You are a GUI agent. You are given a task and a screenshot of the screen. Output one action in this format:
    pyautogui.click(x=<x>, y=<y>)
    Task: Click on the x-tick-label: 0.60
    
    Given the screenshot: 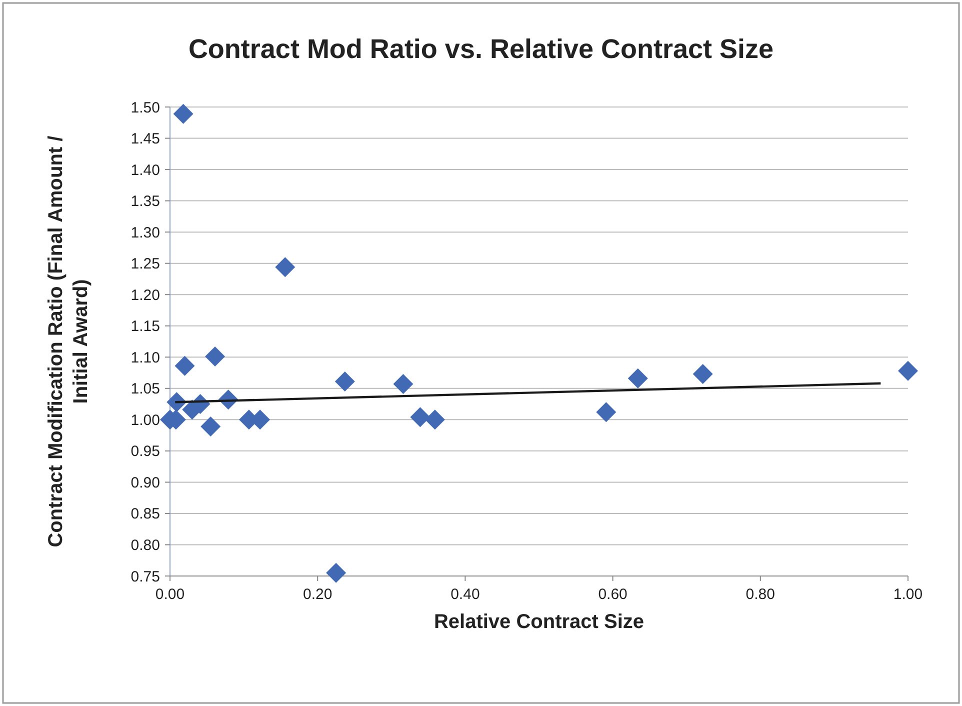 What is the action you would take?
    pyautogui.click(x=613, y=594)
    